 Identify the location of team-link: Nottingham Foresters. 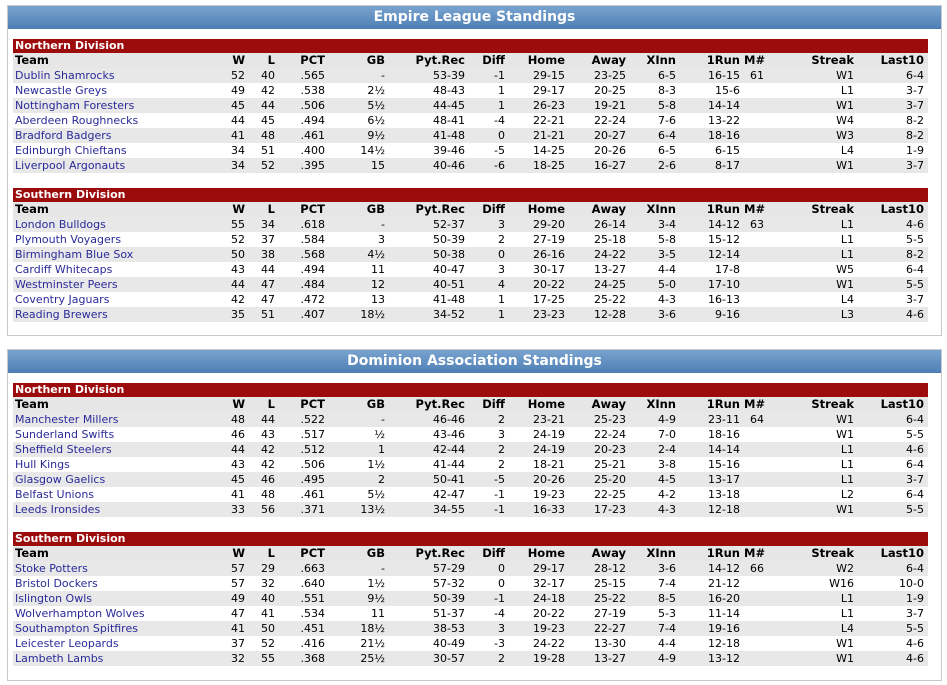
(75, 105).